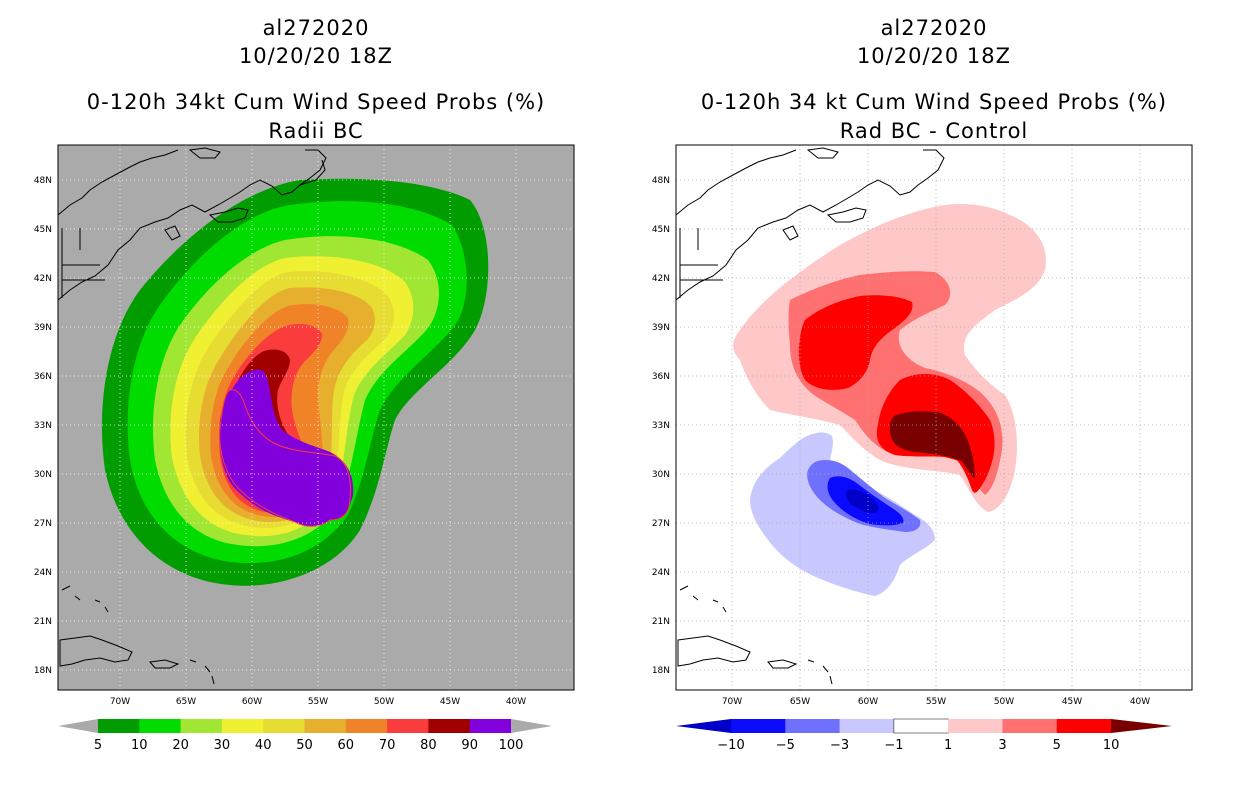  What do you see at coordinates (516, 702) in the screenshot?
I see `left-lon-label: 40W` at bounding box center [516, 702].